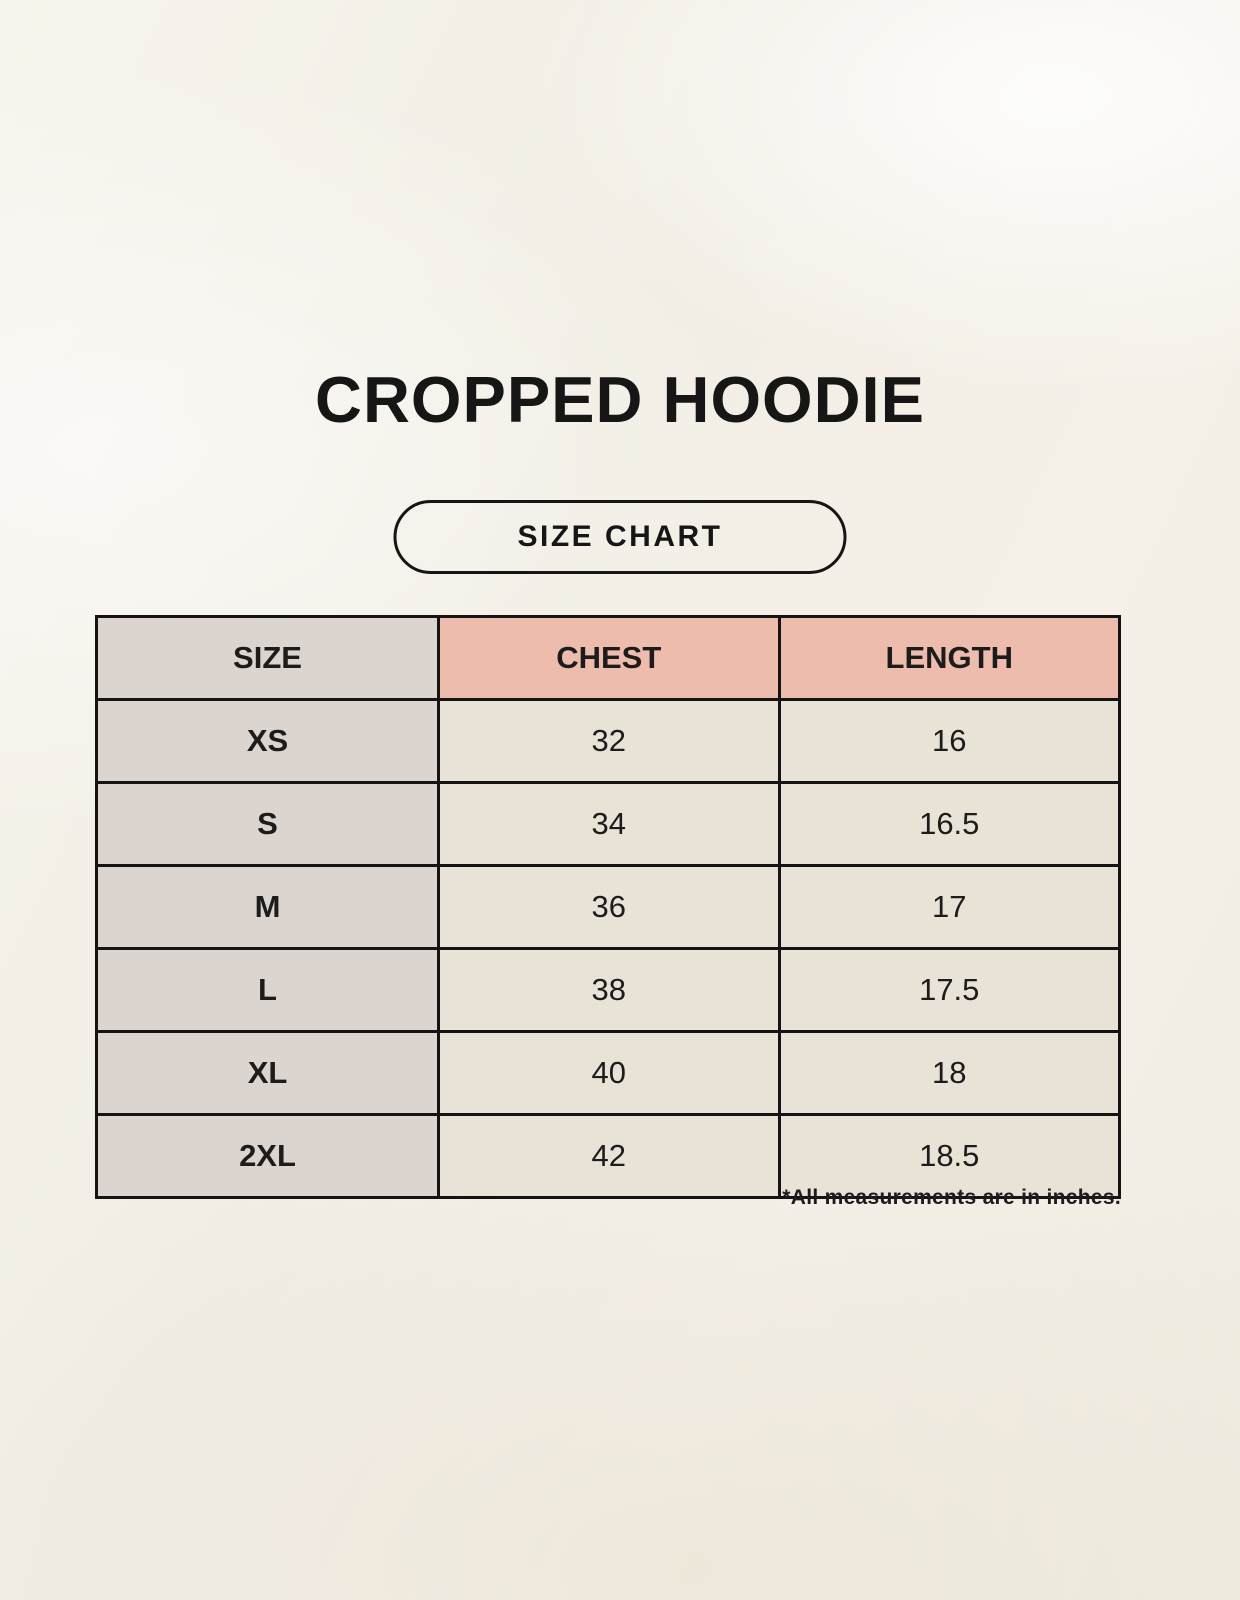  What do you see at coordinates (949, 990) in the screenshot?
I see `cell-length: 17.5` at bounding box center [949, 990].